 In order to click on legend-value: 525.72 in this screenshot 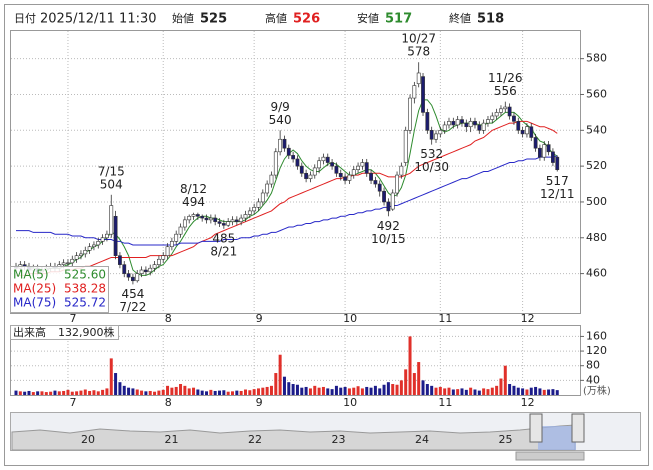, I will do `click(85, 303)`.